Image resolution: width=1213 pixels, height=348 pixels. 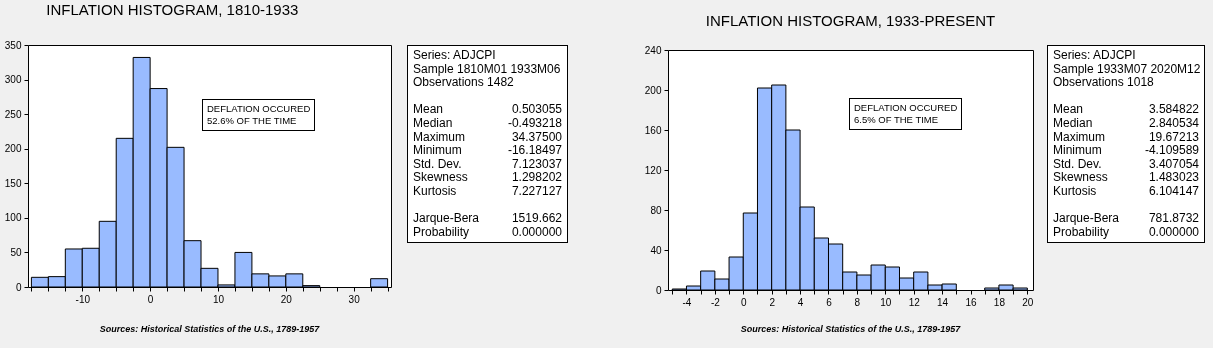 What do you see at coordinates (13, 45) in the screenshot?
I see `y-tick-label: 350` at bounding box center [13, 45].